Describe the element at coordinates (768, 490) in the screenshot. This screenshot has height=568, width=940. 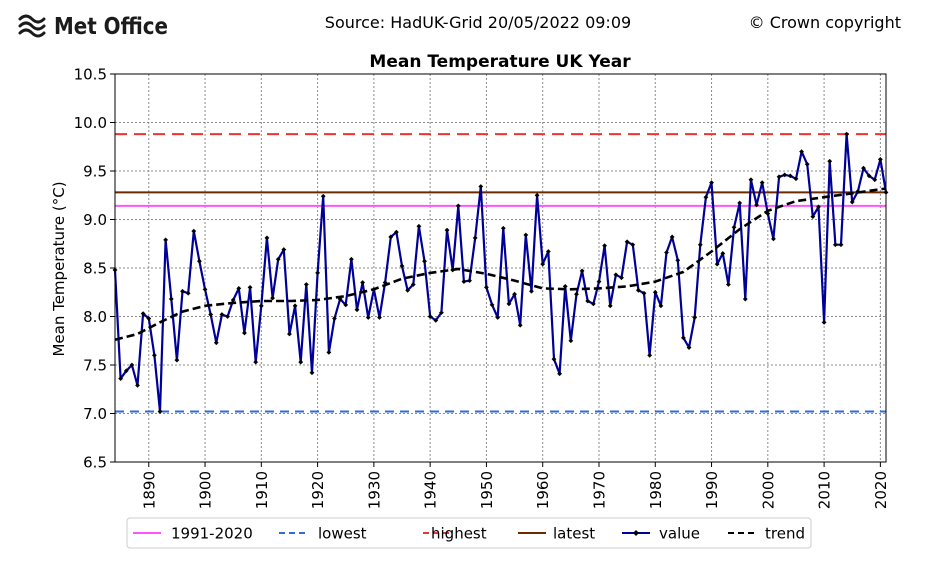
I see `x-tick-label: 2000` at that location.